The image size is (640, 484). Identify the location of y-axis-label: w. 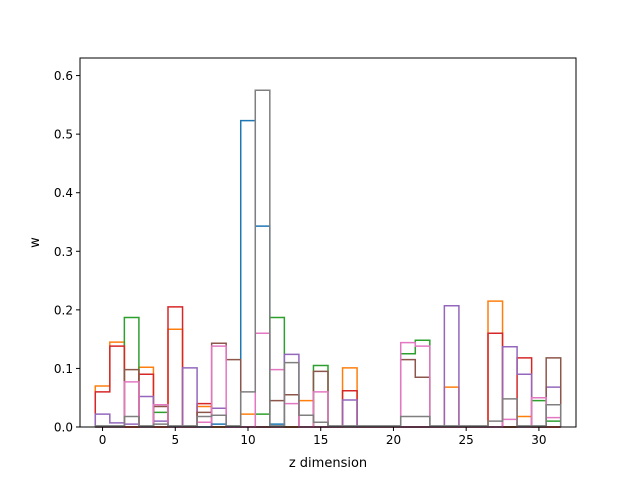
(35, 242).